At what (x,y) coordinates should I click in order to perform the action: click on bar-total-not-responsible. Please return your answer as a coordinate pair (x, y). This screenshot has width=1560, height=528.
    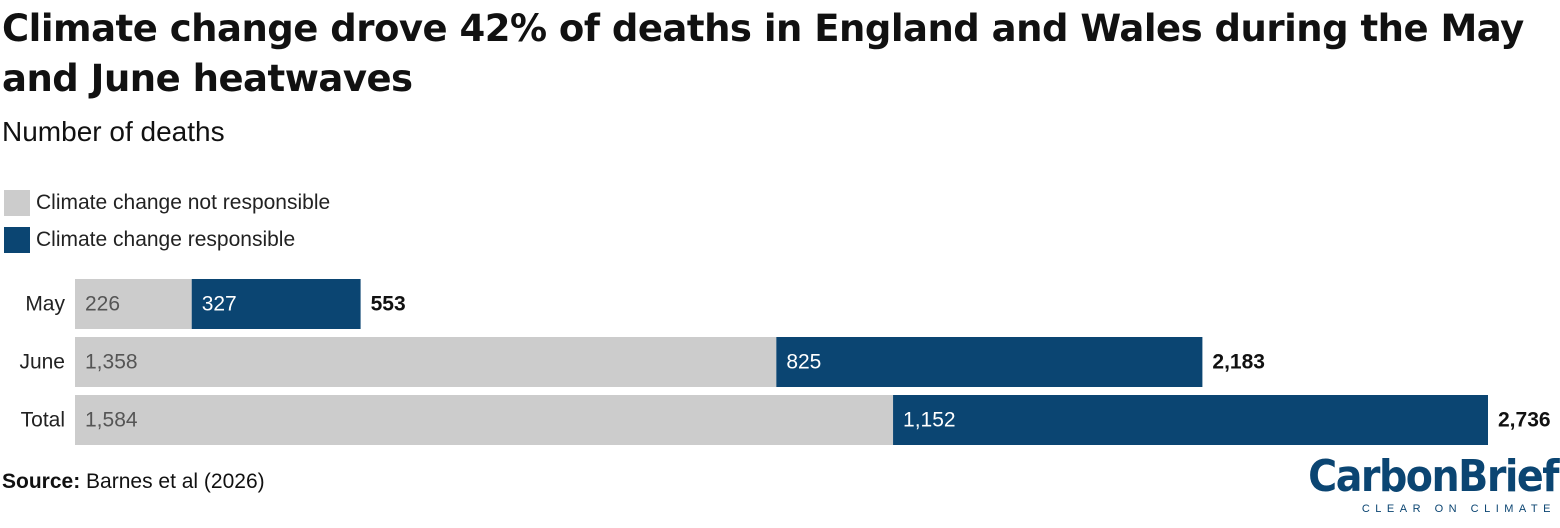
    Looking at the image, I should click on (484, 420).